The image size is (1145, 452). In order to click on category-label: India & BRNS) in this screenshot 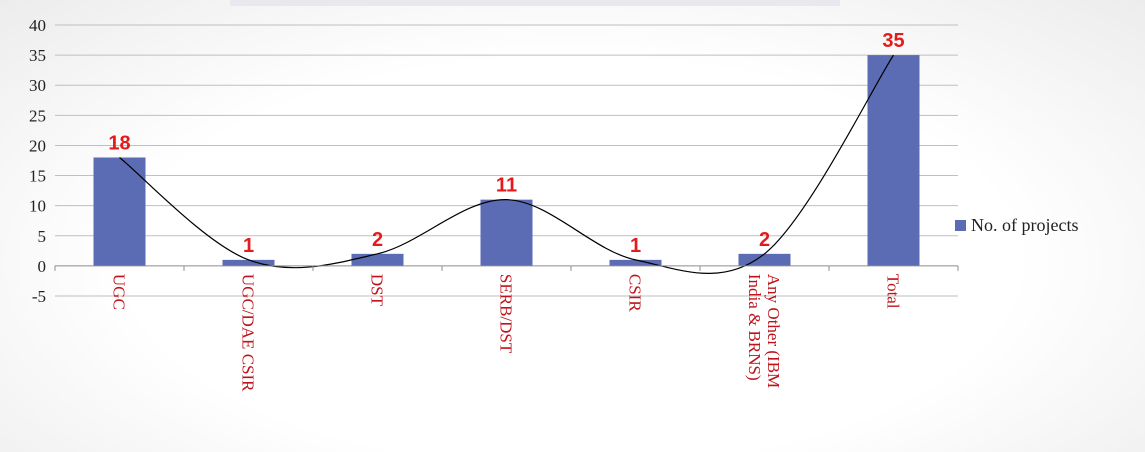, I will do `click(754, 327)`.